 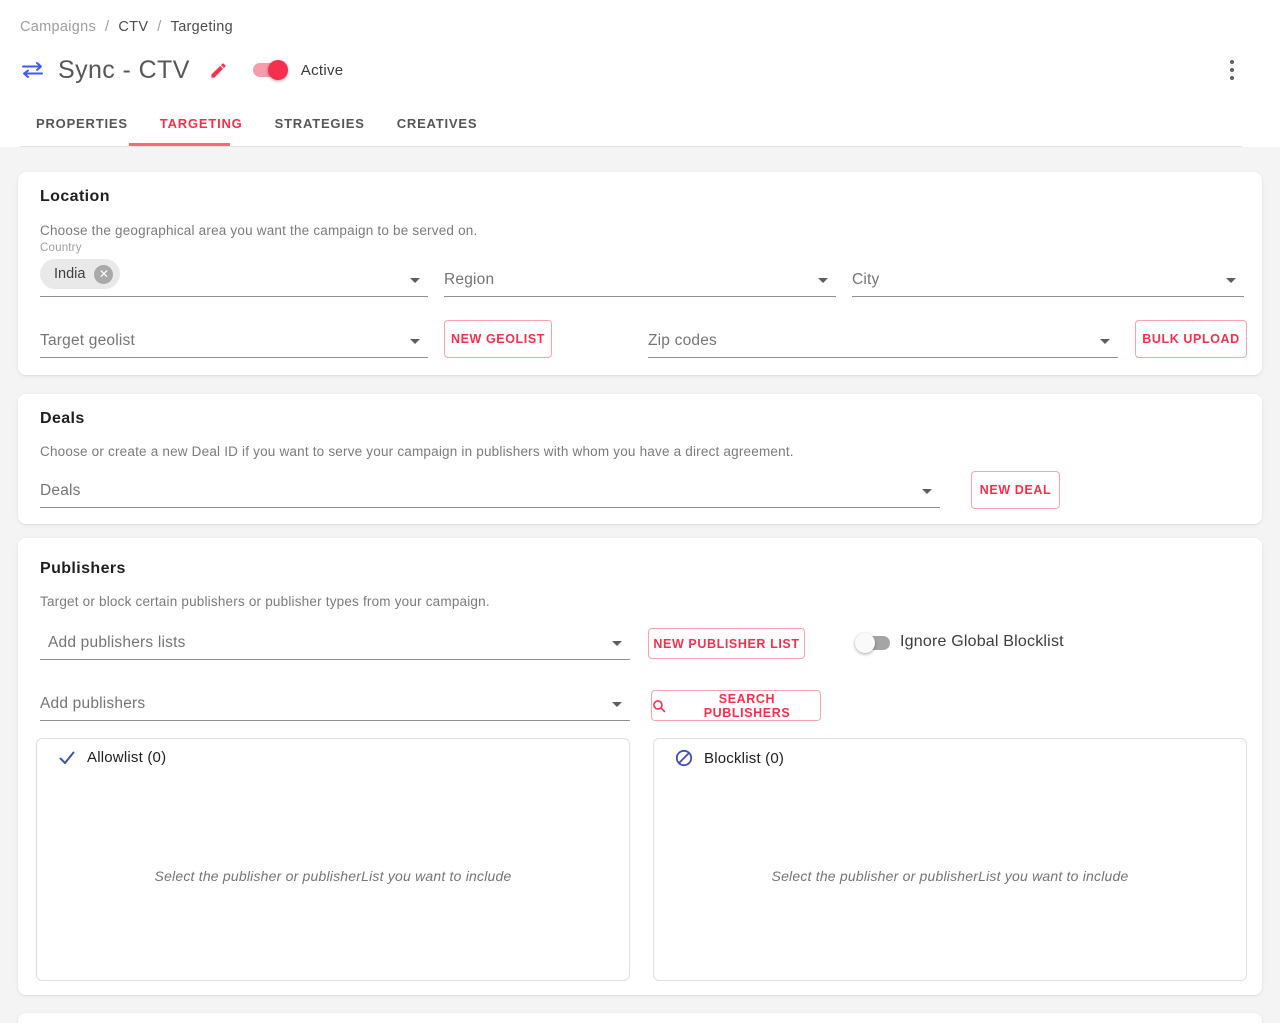 I want to click on ignore-global-blocklist-label: Ignore Global Blocklist, so click(x=982, y=641).